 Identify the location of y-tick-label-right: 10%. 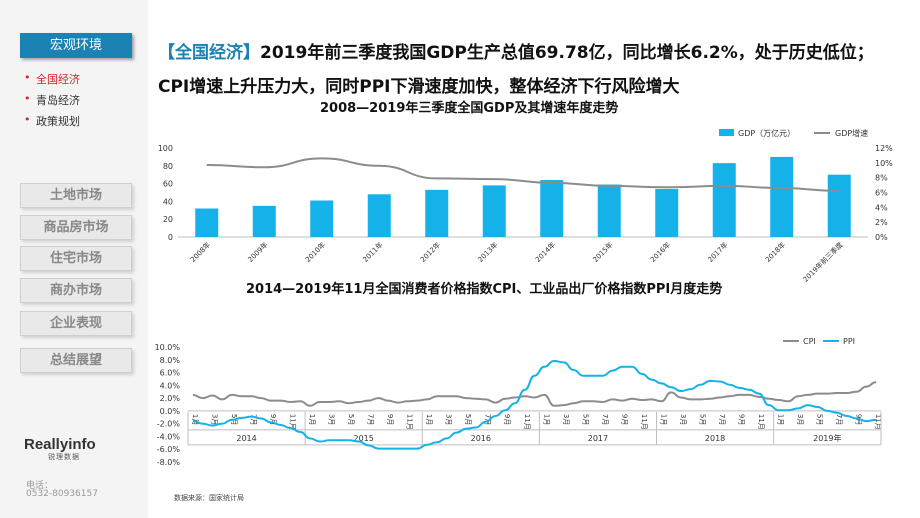
(884, 163).